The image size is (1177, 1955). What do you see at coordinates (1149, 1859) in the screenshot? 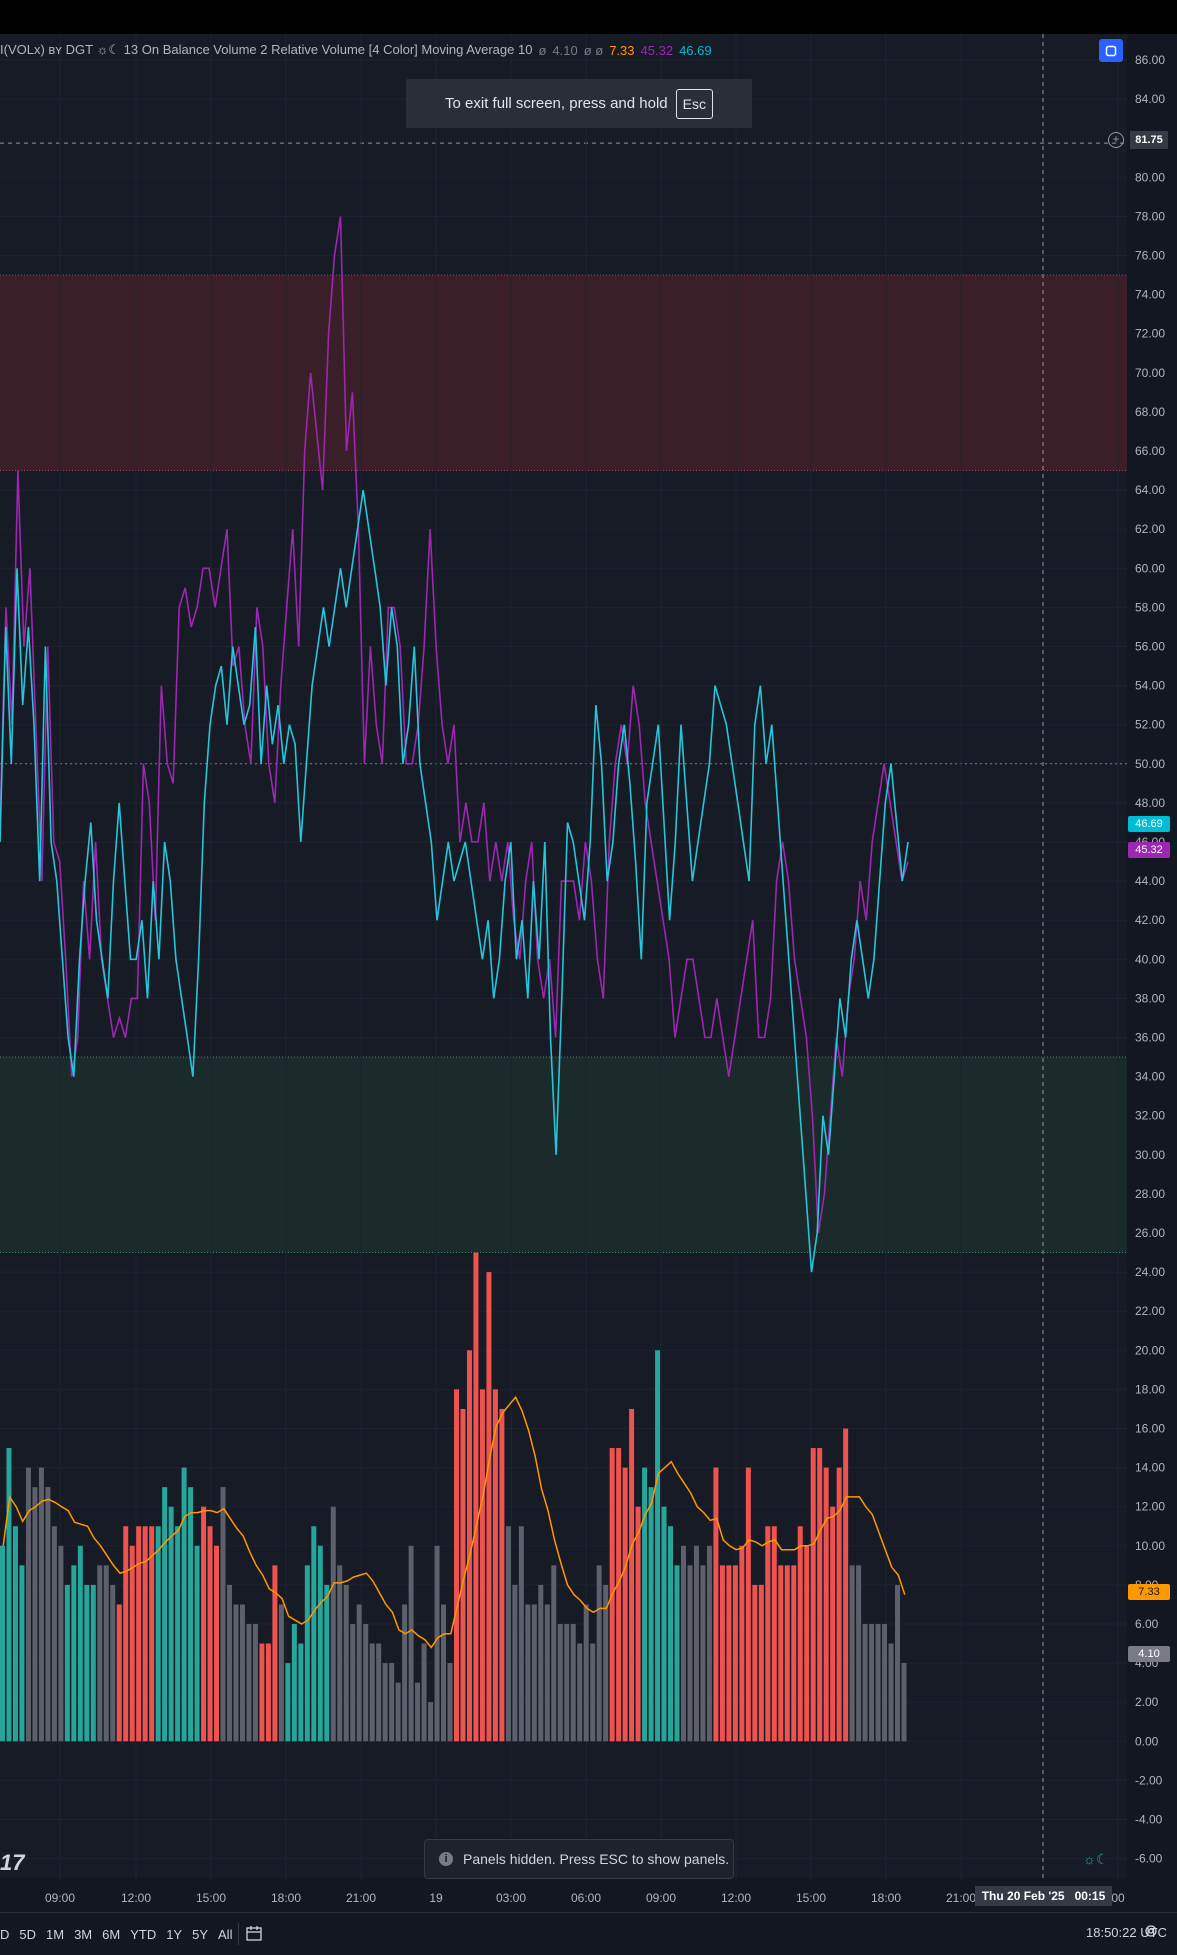
I see `y-tick-label: -6.00` at bounding box center [1149, 1859].